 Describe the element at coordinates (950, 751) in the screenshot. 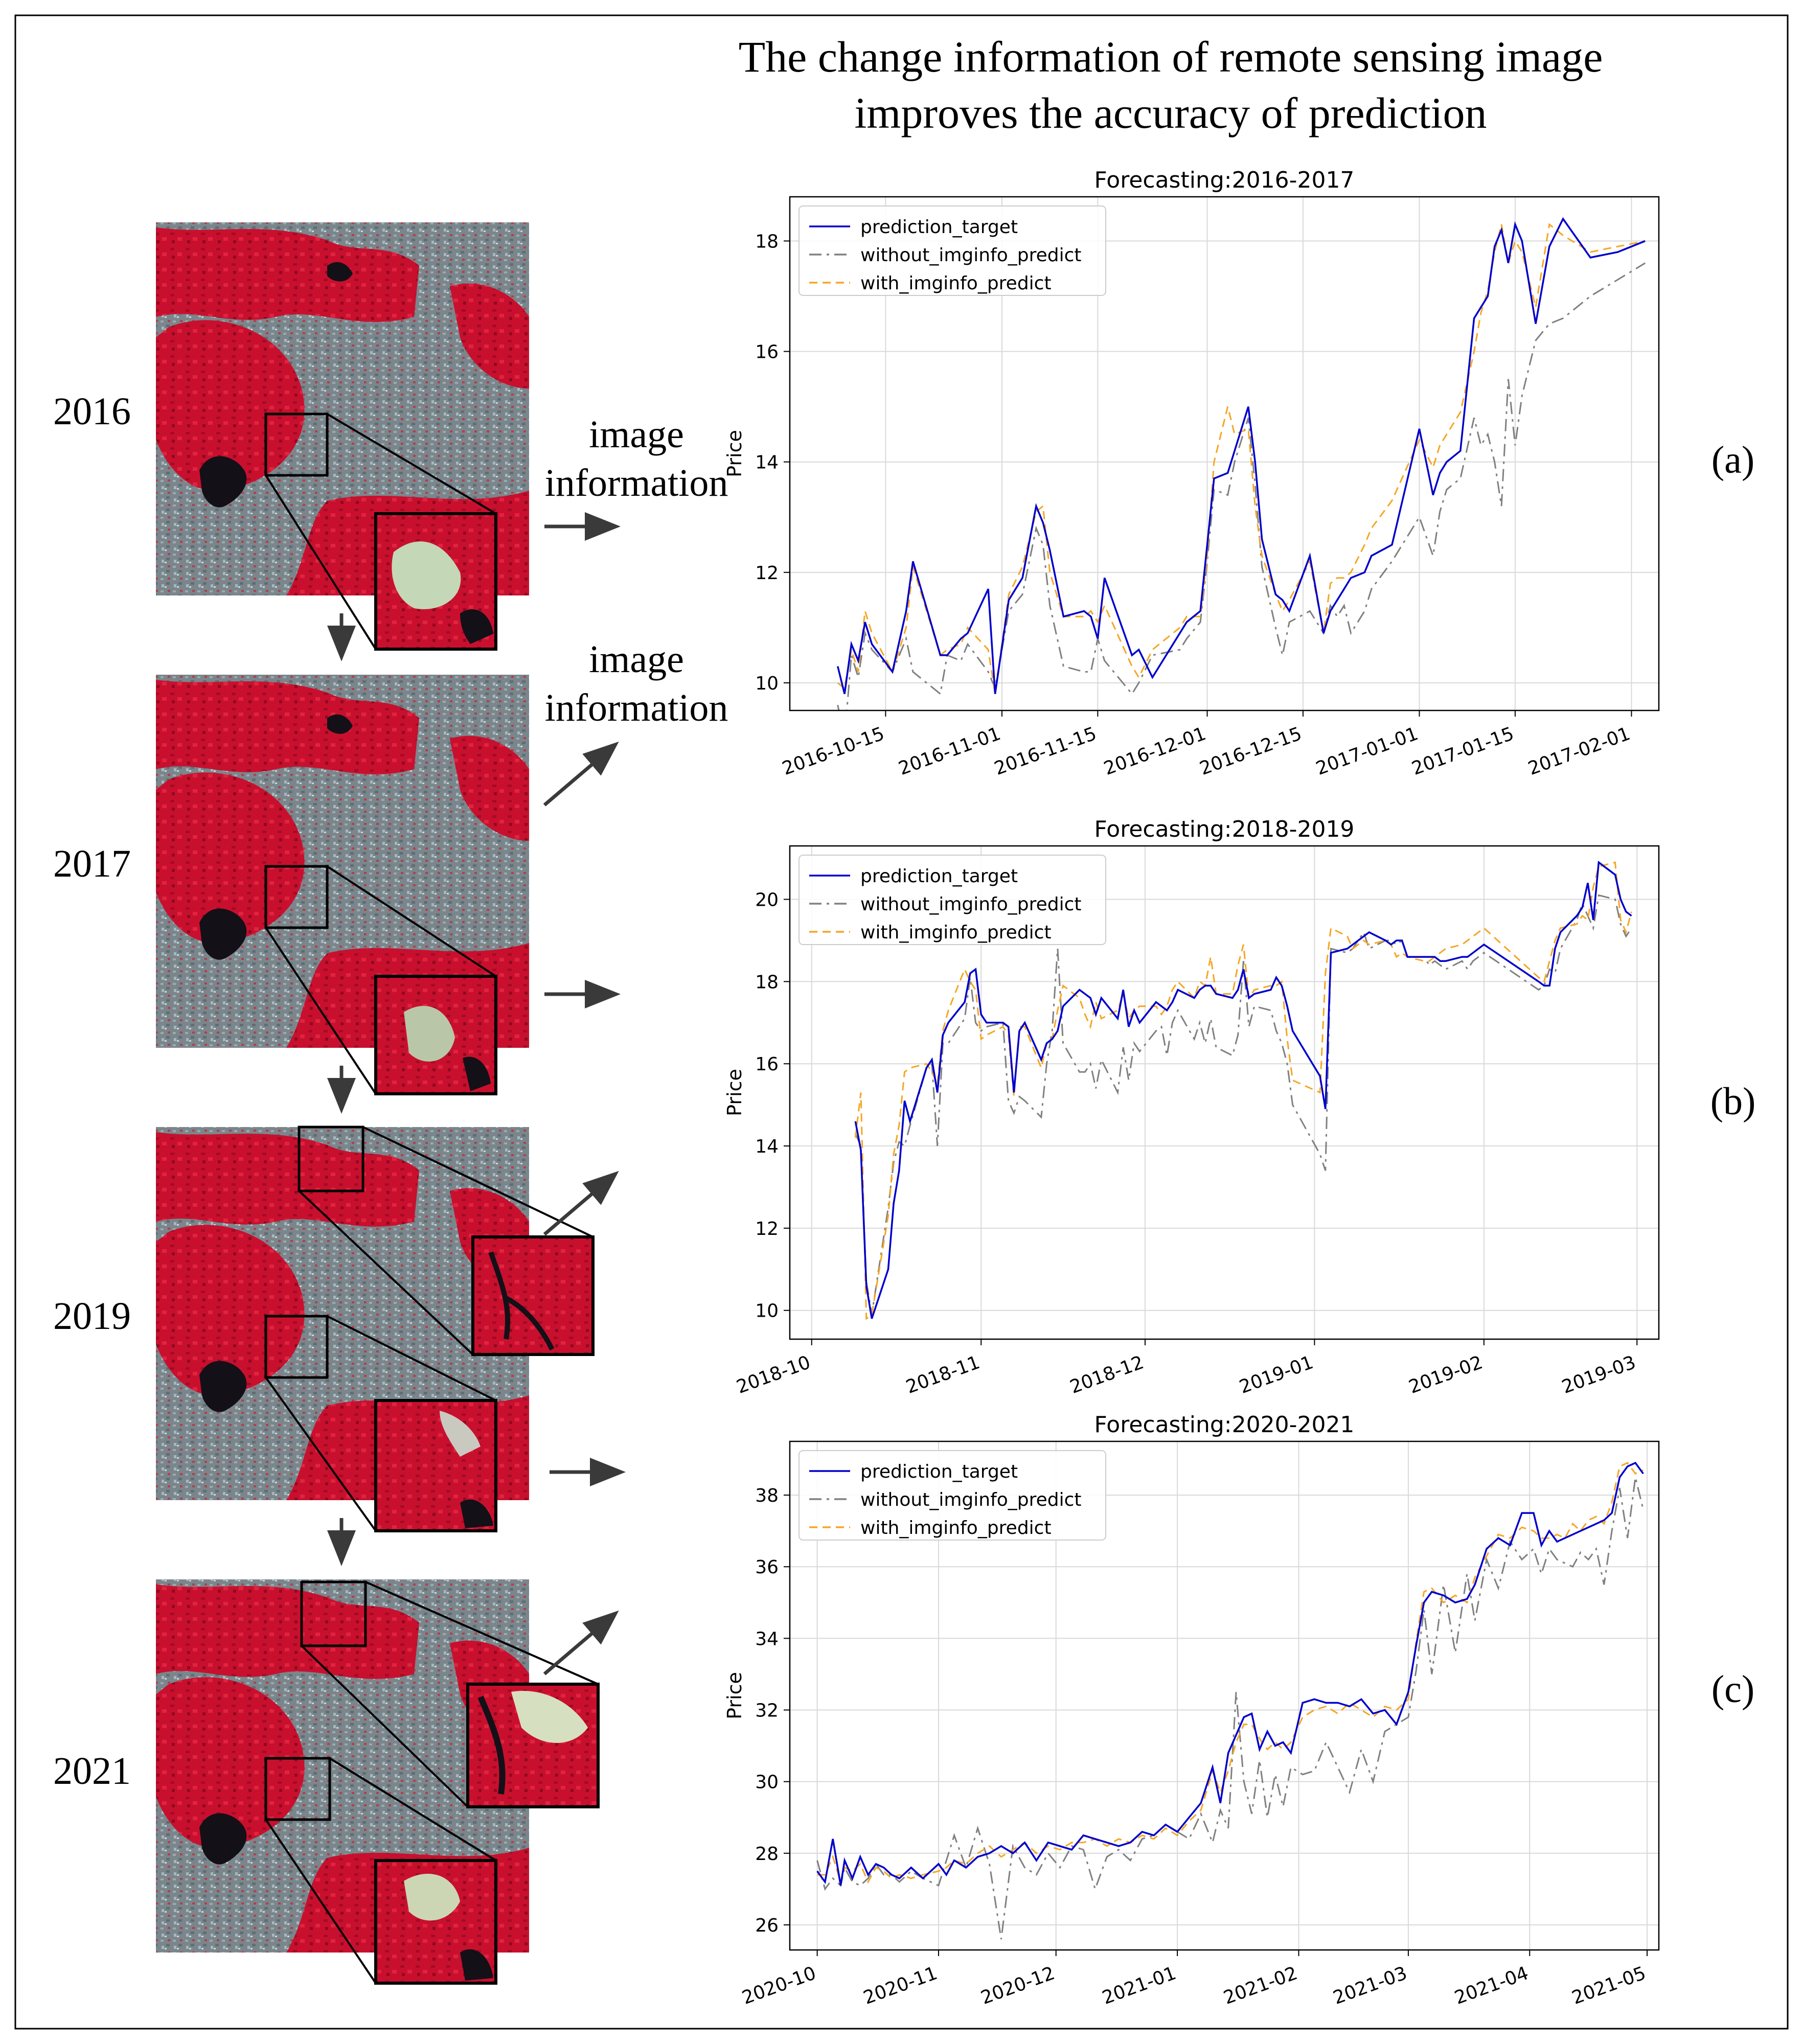

I see `x-tick-label: 2016-11-01` at that location.